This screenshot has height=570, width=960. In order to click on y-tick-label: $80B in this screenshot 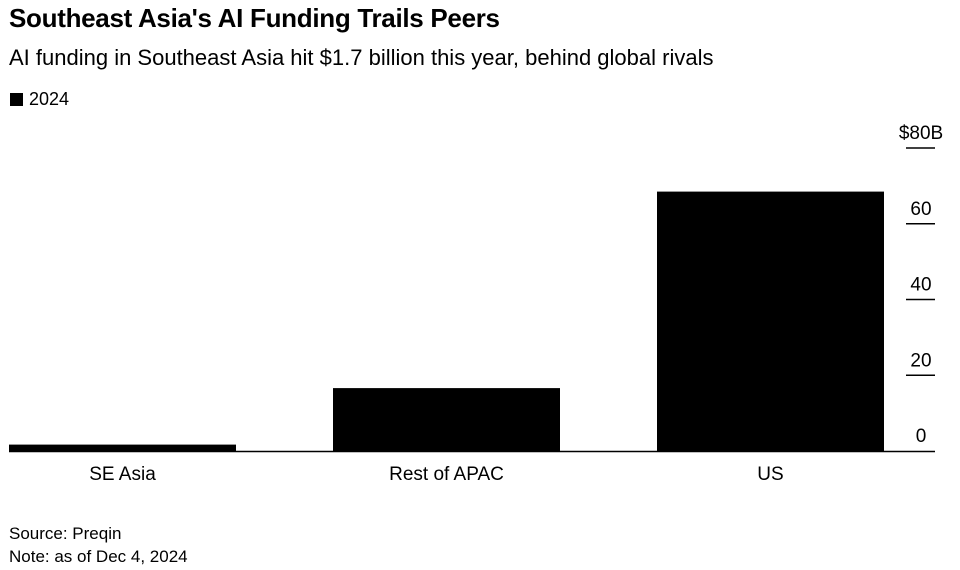, I will do `click(921, 133)`.